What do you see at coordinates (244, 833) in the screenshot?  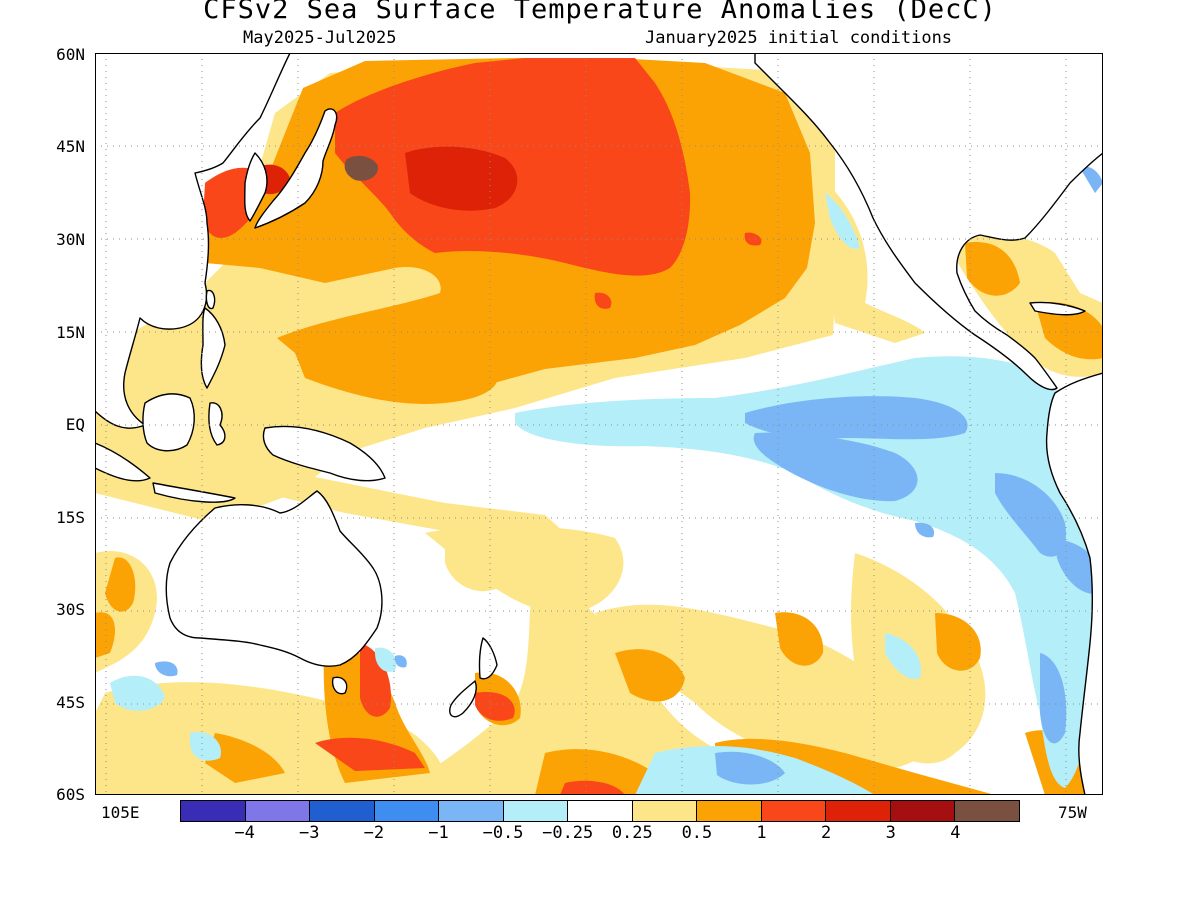 I see `colorbar-label: −4` at bounding box center [244, 833].